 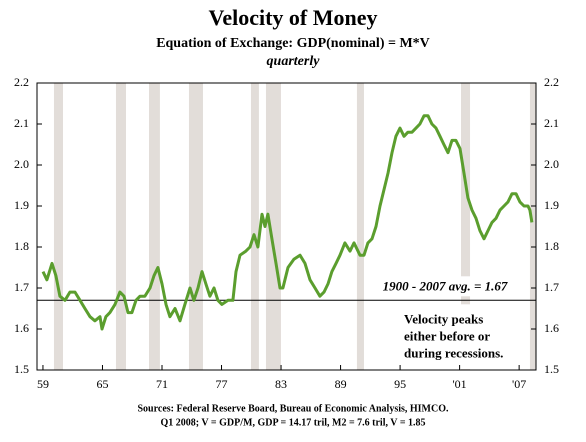 I want to click on average-label: 1900 - 2007 avg. = 1.67, so click(x=445, y=285).